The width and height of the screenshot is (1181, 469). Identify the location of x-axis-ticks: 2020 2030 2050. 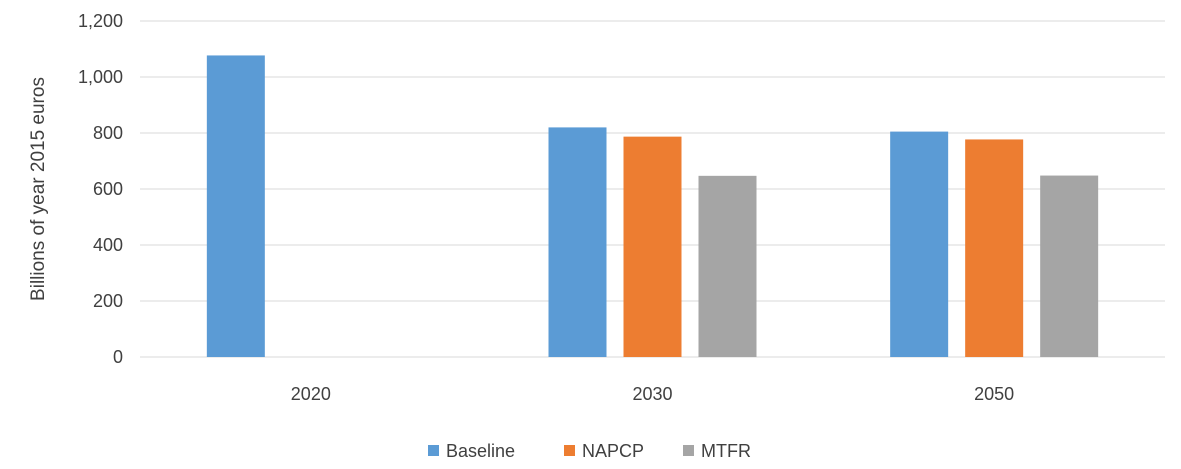
(652, 394).